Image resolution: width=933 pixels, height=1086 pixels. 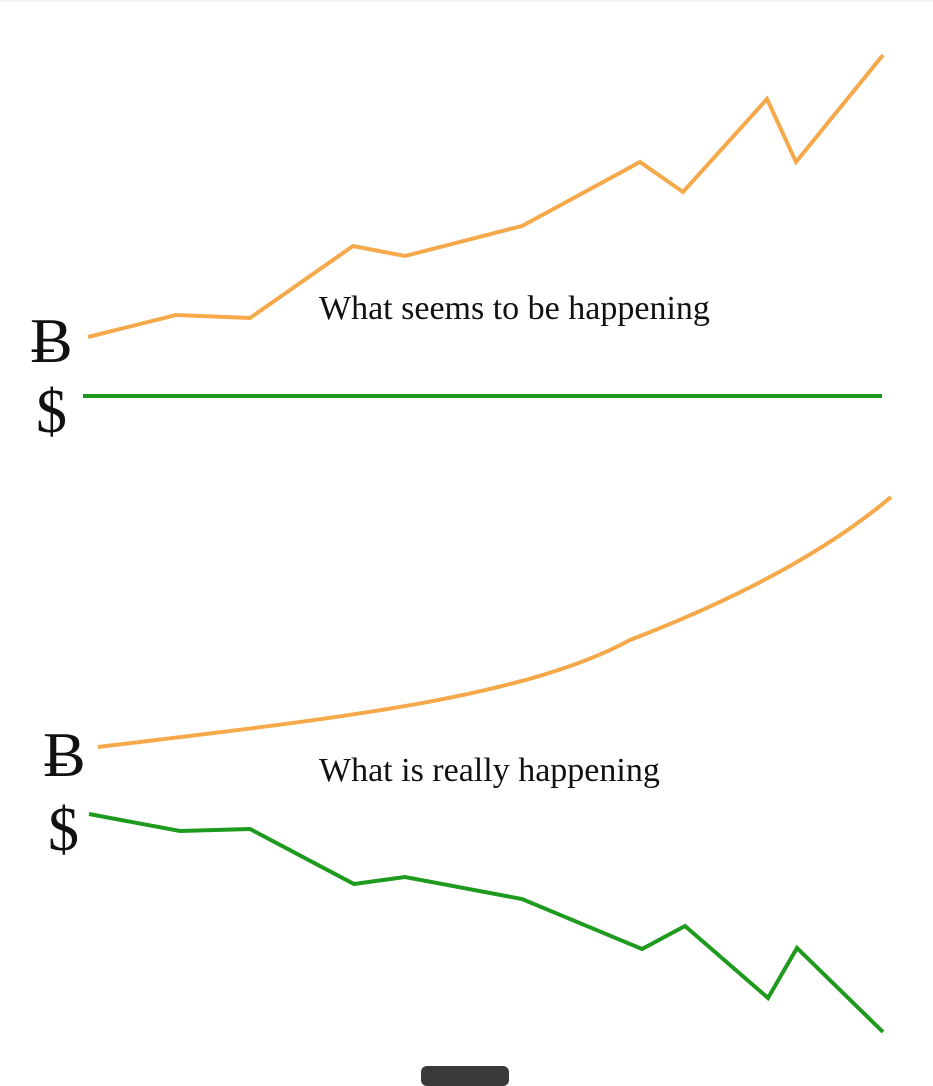 I want to click on dollar-symbol-bottom: $, so click(x=63, y=830).